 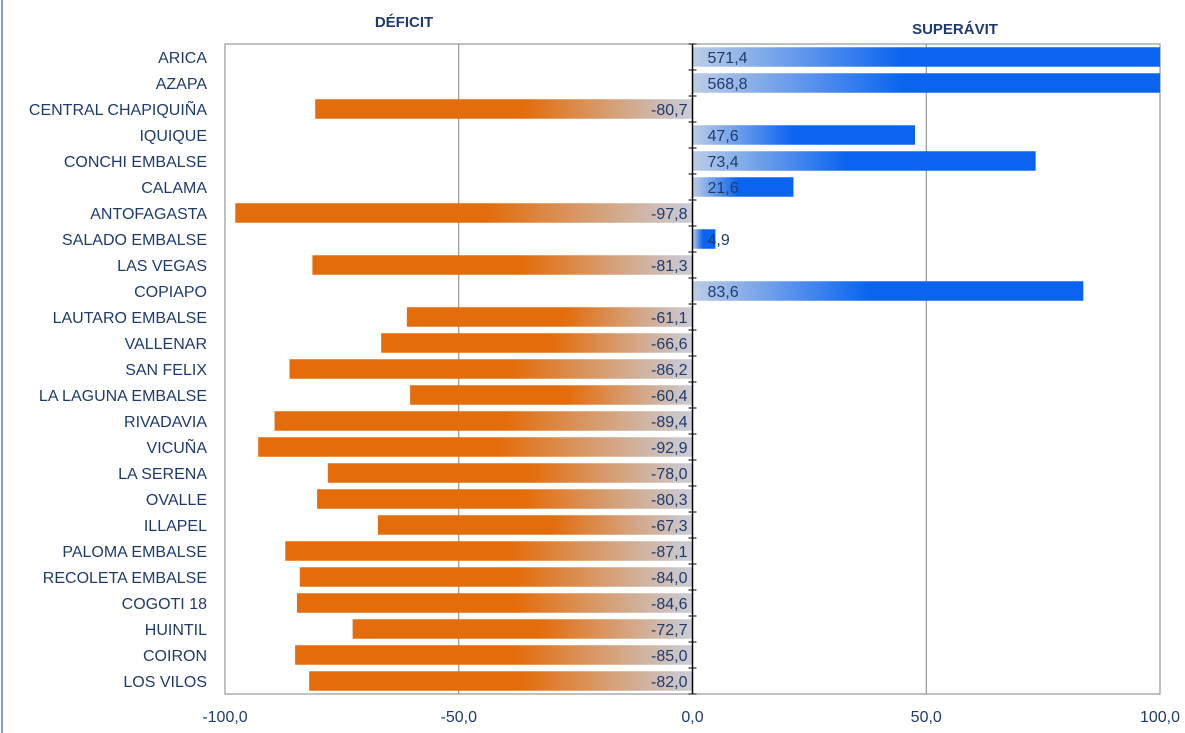 What do you see at coordinates (669, 344) in the screenshot?
I see `data-label: -66,6` at bounding box center [669, 344].